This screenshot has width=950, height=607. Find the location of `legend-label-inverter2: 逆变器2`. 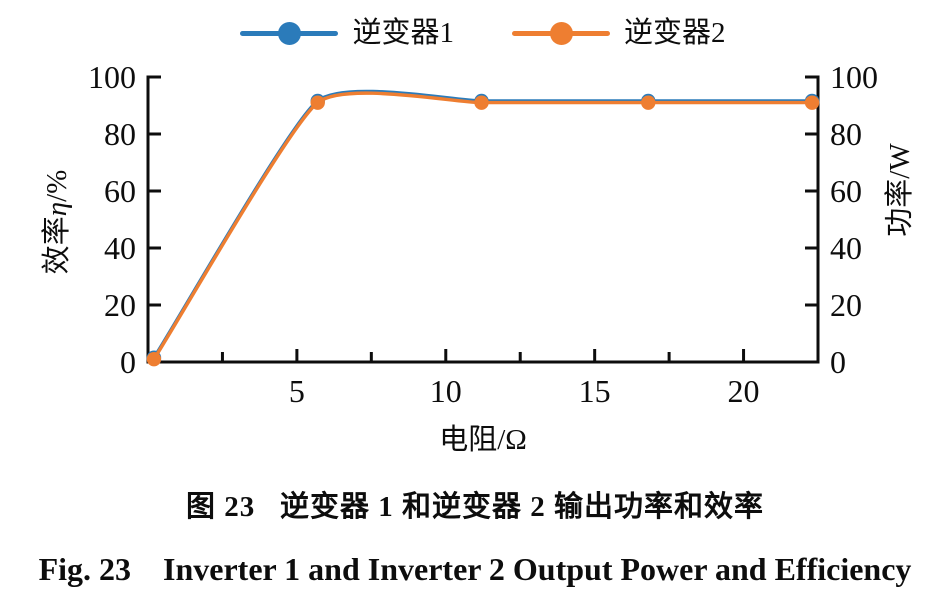

legend-label-inverter2: 逆变器2 is located at coordinates (675, 32).